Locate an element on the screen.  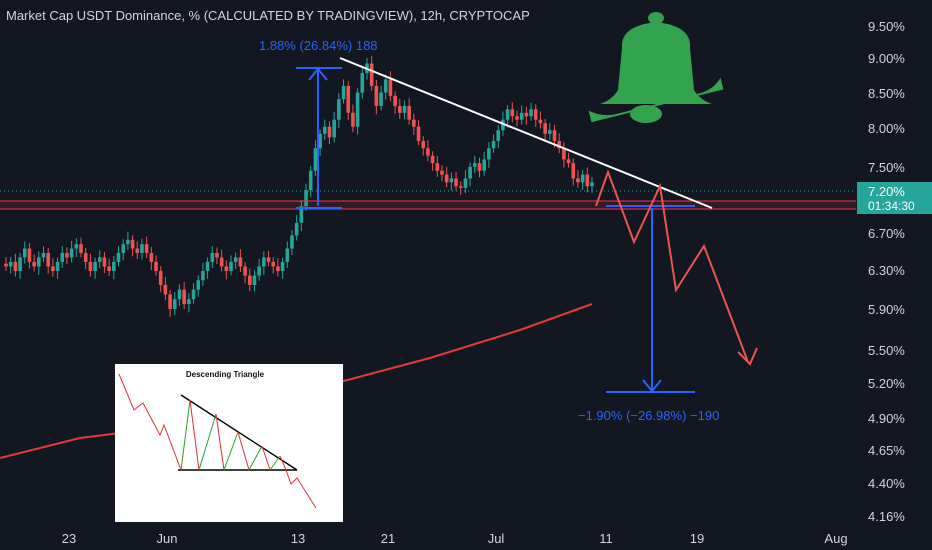
current-price-badge is located at coordinates (894, 198).